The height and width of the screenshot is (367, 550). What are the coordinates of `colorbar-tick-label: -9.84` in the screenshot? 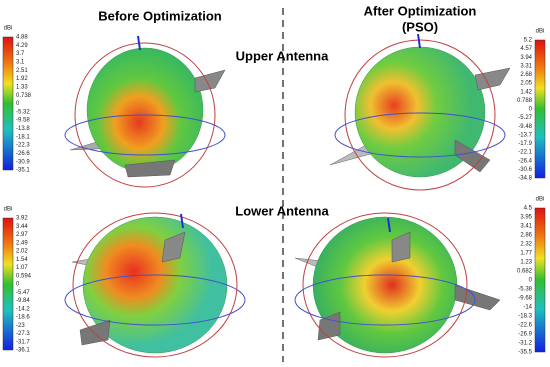 It's located at (23, 301).